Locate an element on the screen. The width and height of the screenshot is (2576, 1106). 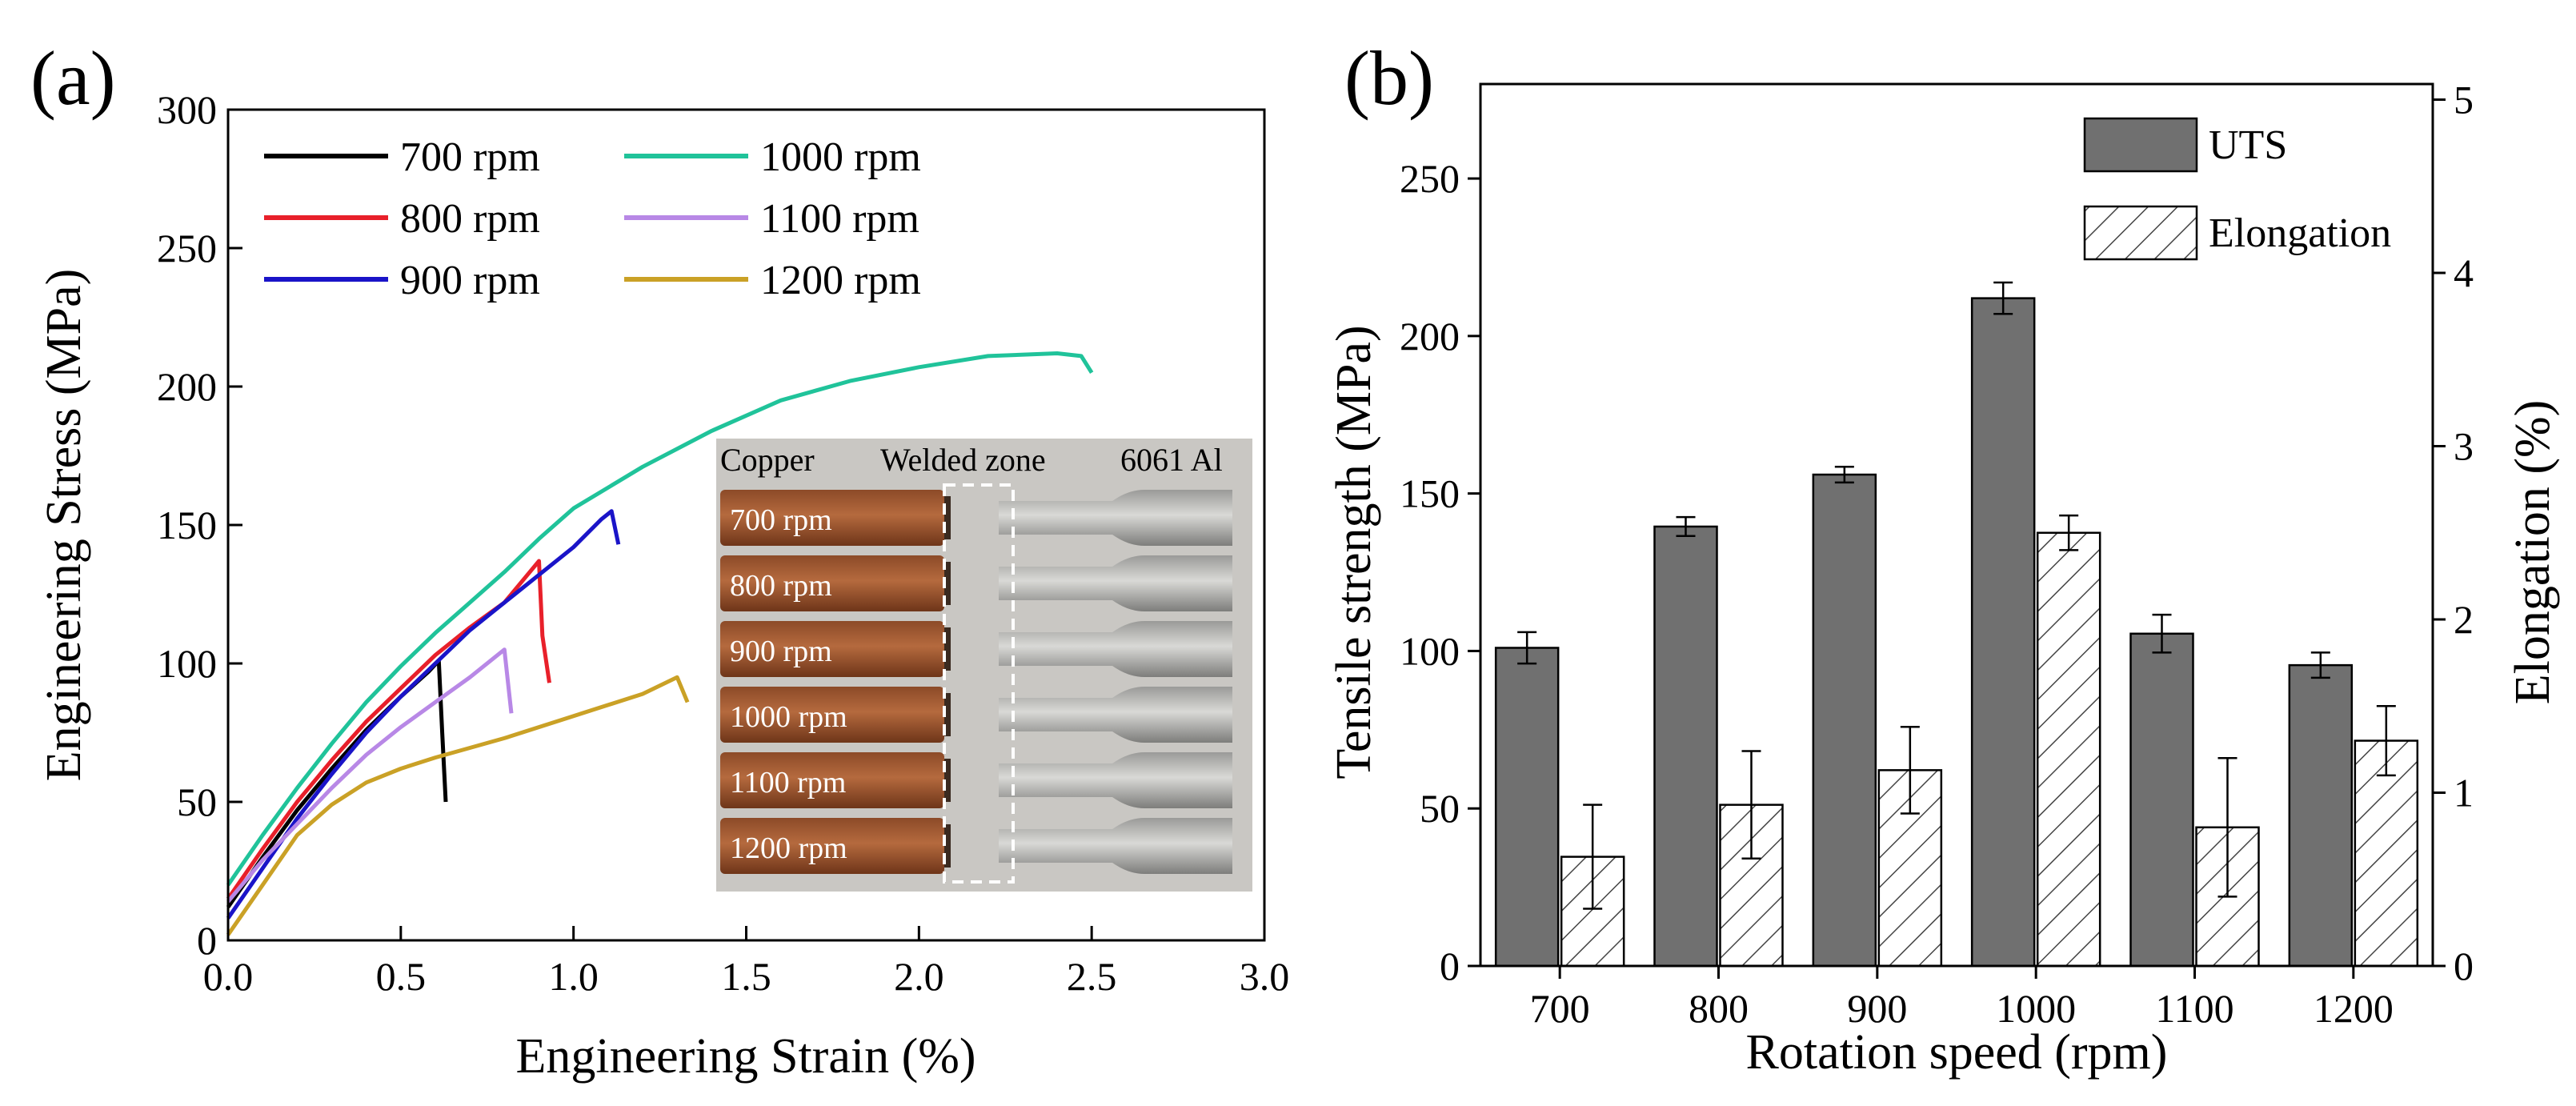
y2-tick-label-b: 3 is located at coordinates (2464, 445).